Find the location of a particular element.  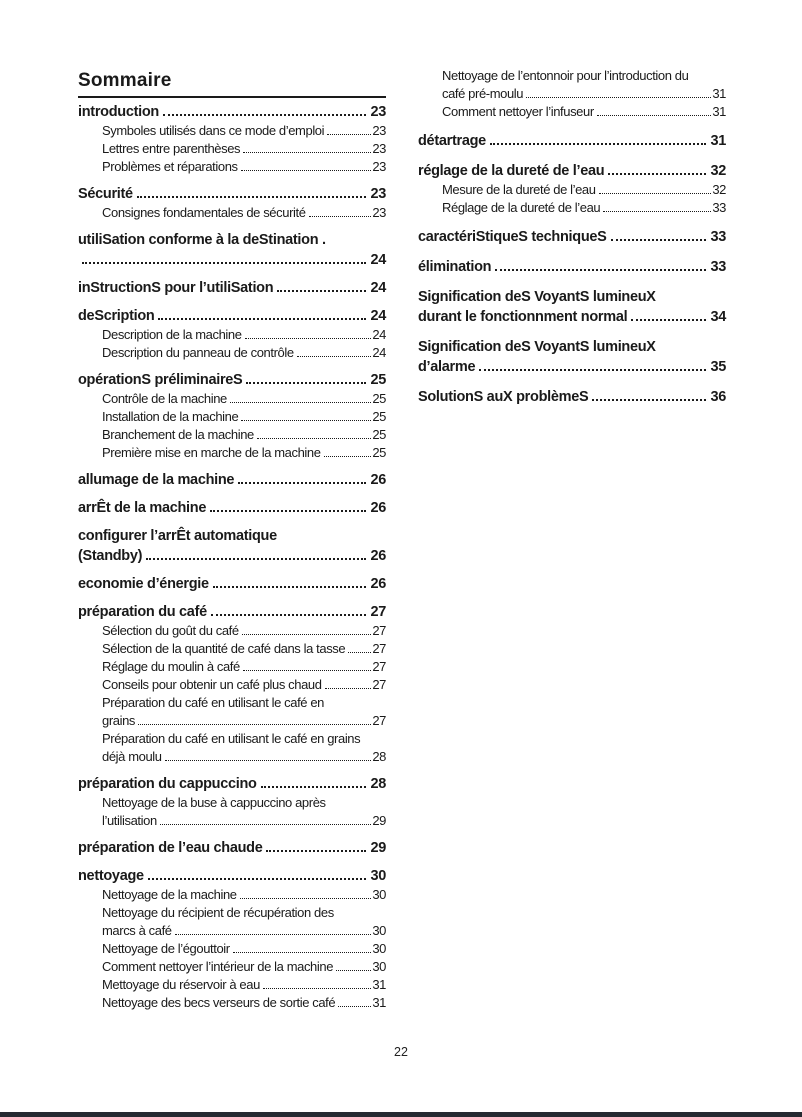

toc-entry-label: Mettoyage du réservoir à eau is located at coordinates (181, 984).